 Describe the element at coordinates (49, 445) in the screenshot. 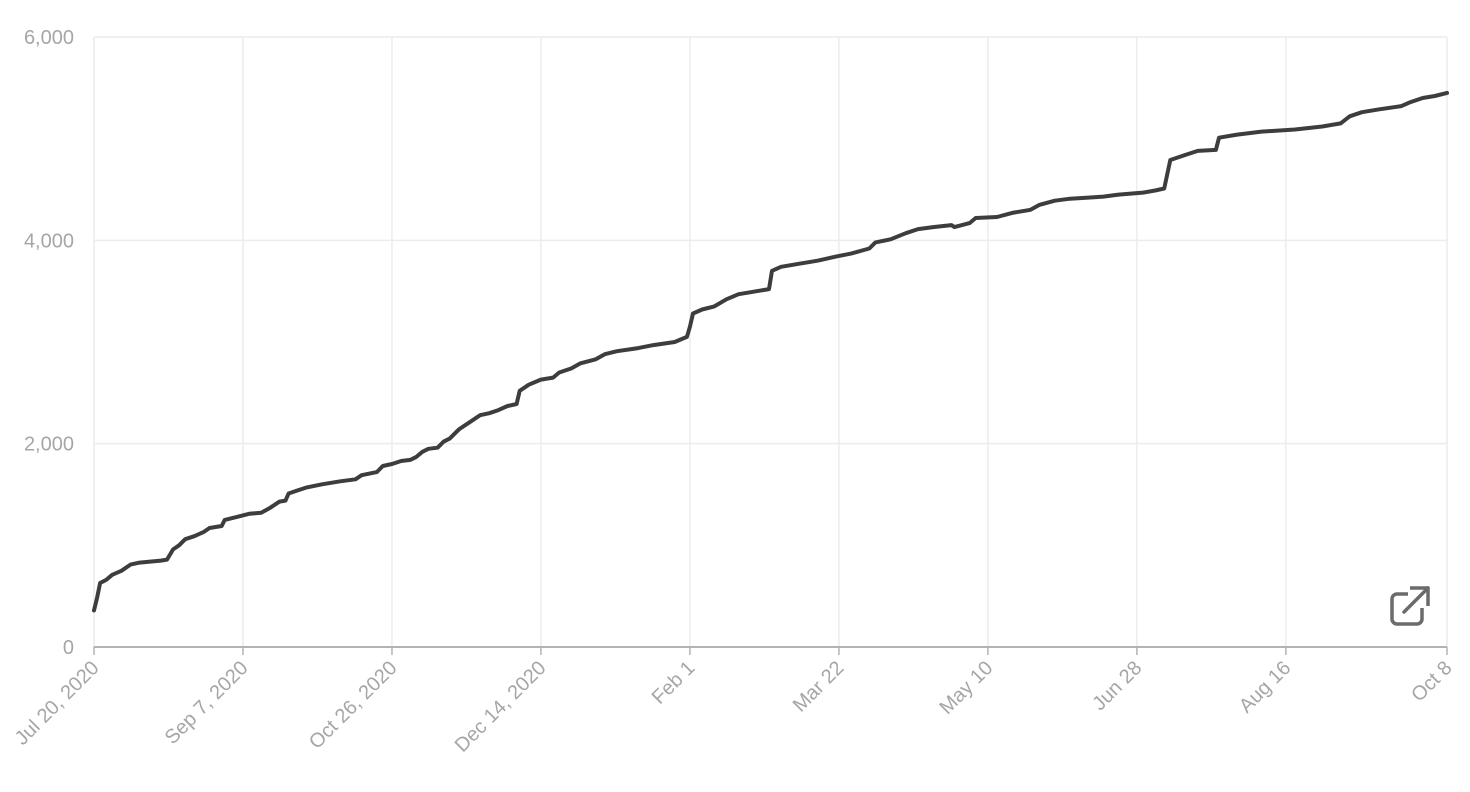

I see `y-tick-label: 2,000` at that location.